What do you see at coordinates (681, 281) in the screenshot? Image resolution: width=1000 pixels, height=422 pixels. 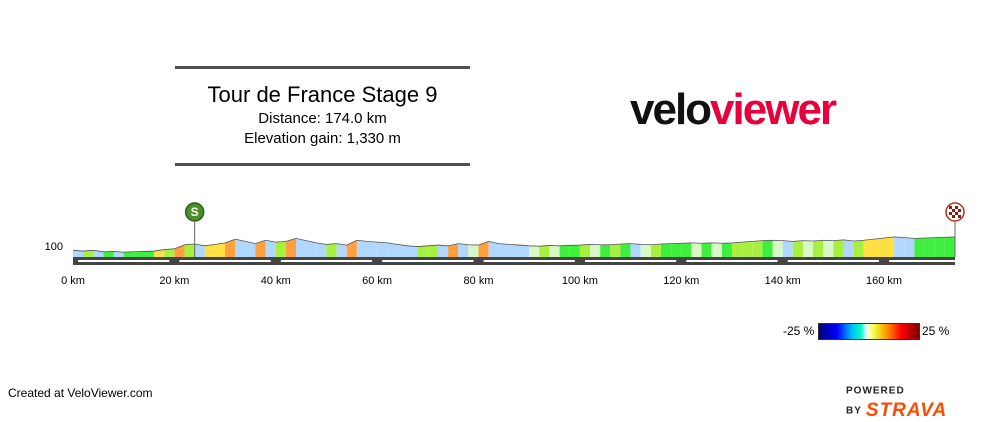 I see `x-tick-label: 120 km` at bounding box center [681, 281].